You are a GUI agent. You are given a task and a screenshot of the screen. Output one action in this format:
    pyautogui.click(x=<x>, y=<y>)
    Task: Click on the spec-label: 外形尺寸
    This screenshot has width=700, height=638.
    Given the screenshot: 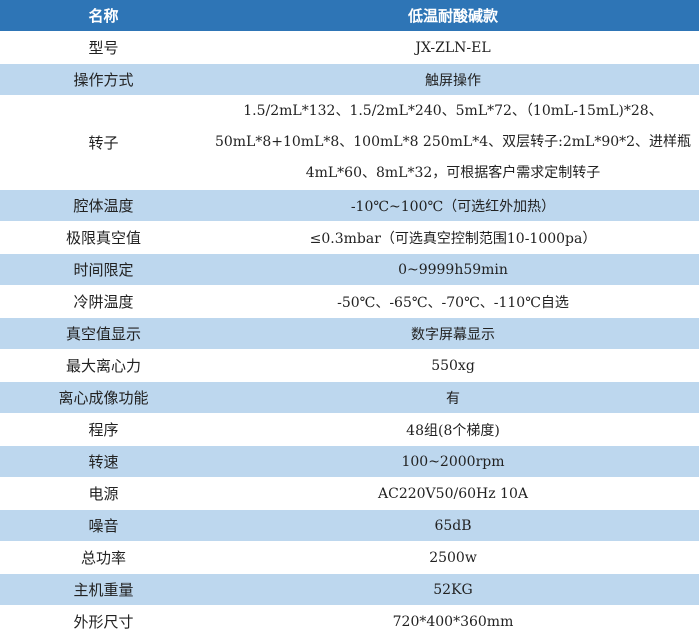 What is the action you would take?
    pyautogui.click(x=103, y=621)
    